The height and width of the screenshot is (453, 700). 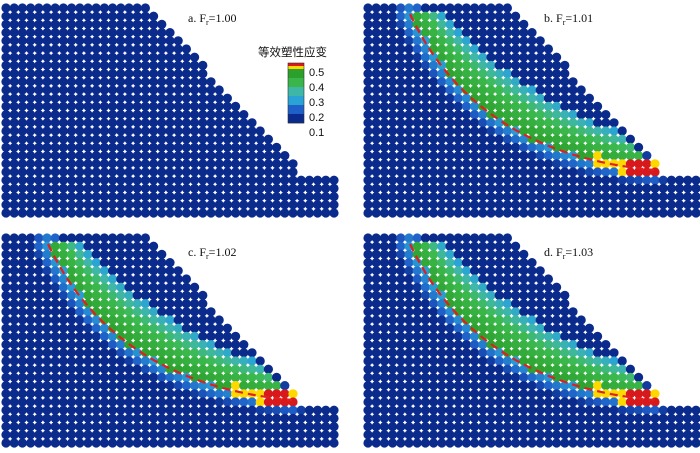 I want to click on panel-label-d: d. Fr=1.03, so click(x=568, y=253).